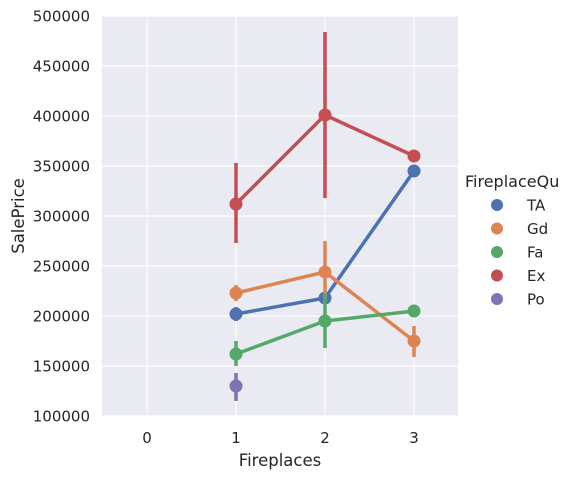 This screenshot has width=579, height=480. What do you see at coordinates (517, 253) in the screenshot?
I see `legend-item-fa: Fa` at bounding box center [517, 253].